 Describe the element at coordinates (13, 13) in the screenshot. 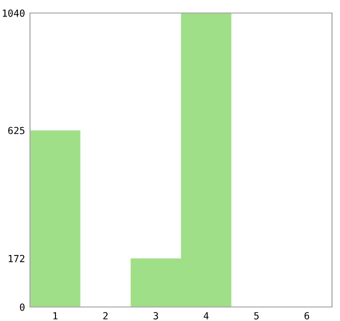

I see `y-tick-label: 1040` at that location.